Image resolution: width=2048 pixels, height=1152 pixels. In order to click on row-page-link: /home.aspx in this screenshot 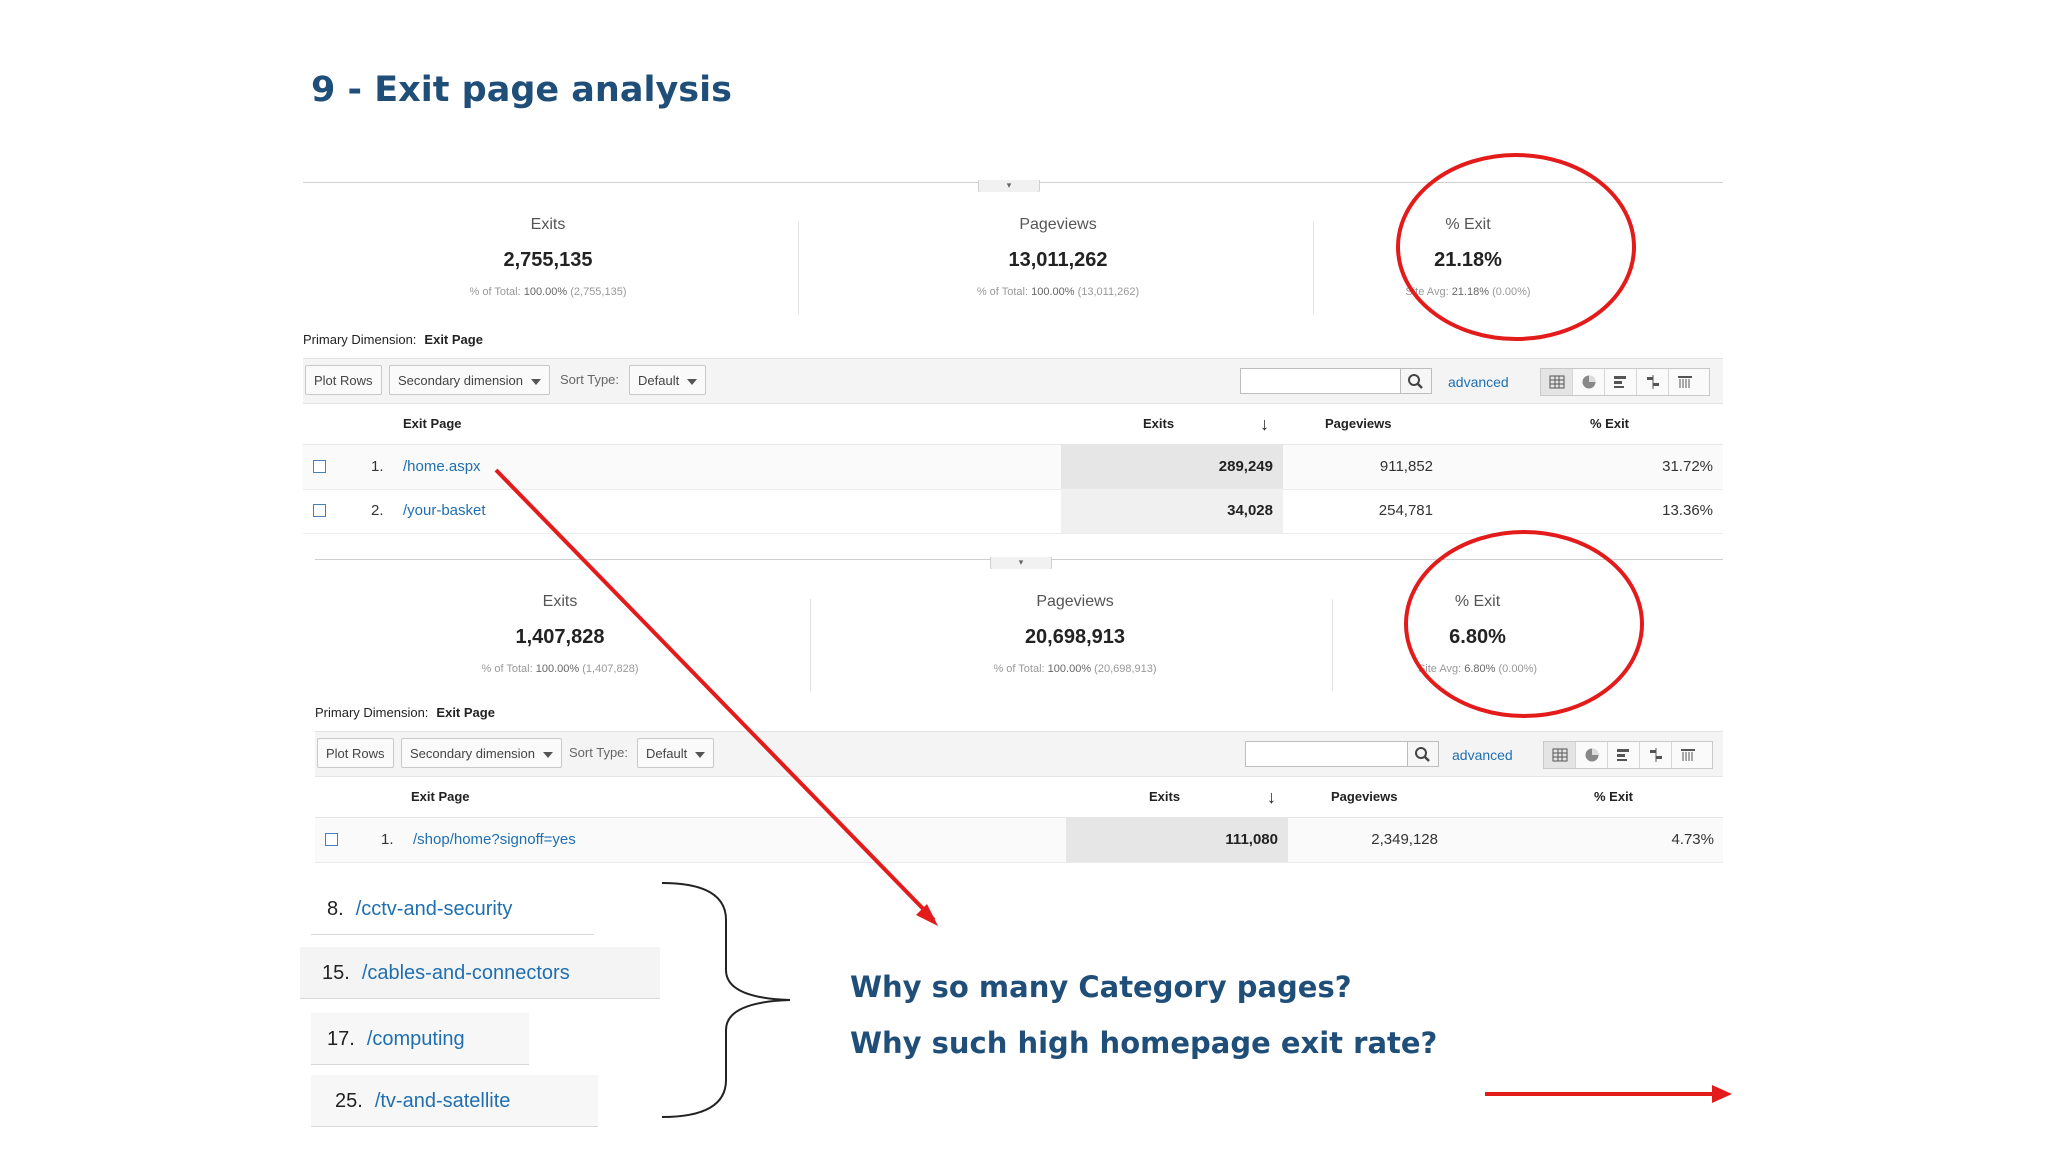, I will do `click(442, 466)`.